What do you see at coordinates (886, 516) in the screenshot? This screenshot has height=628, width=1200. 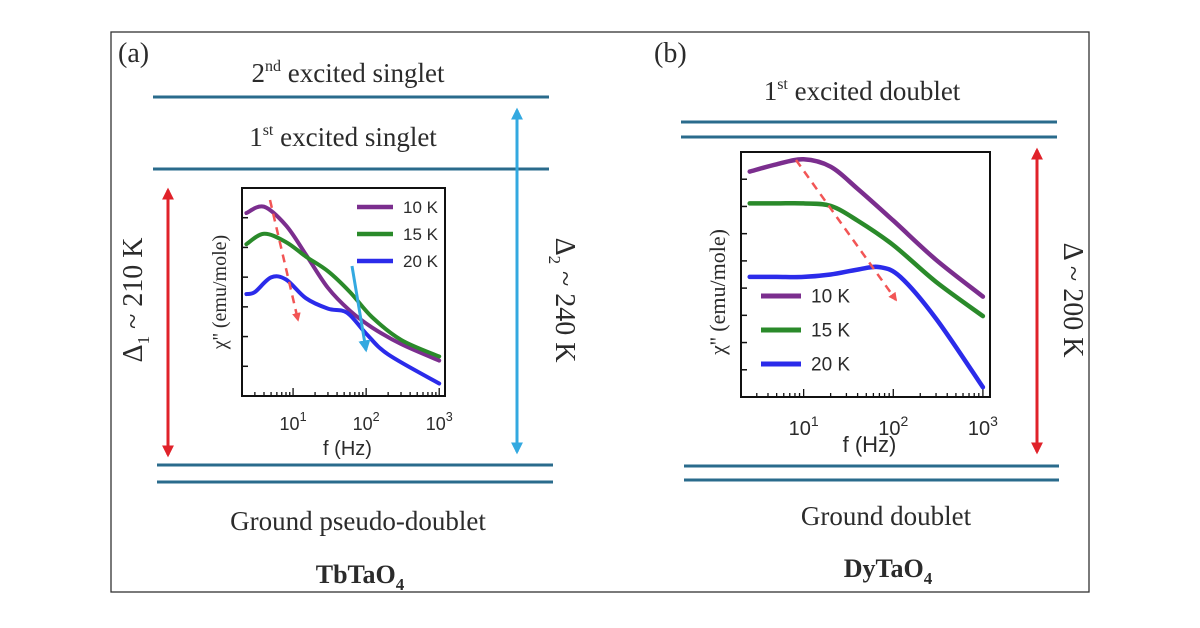 I see `panel-b-ground-label: Ground doublet` at bounding box center [886, 516].